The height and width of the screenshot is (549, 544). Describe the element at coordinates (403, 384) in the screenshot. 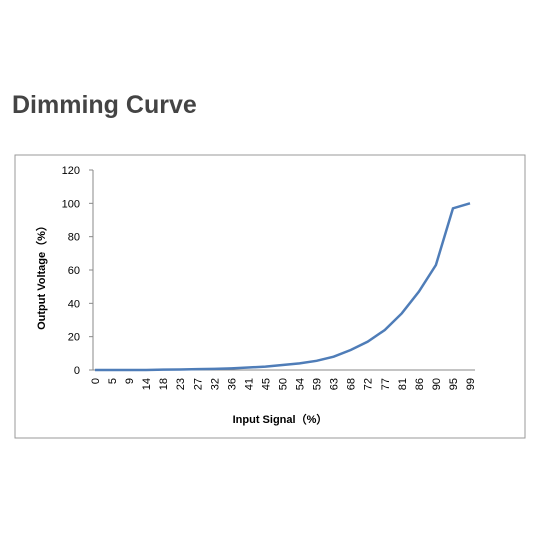

I see `x-tick-label: 81` at that location.